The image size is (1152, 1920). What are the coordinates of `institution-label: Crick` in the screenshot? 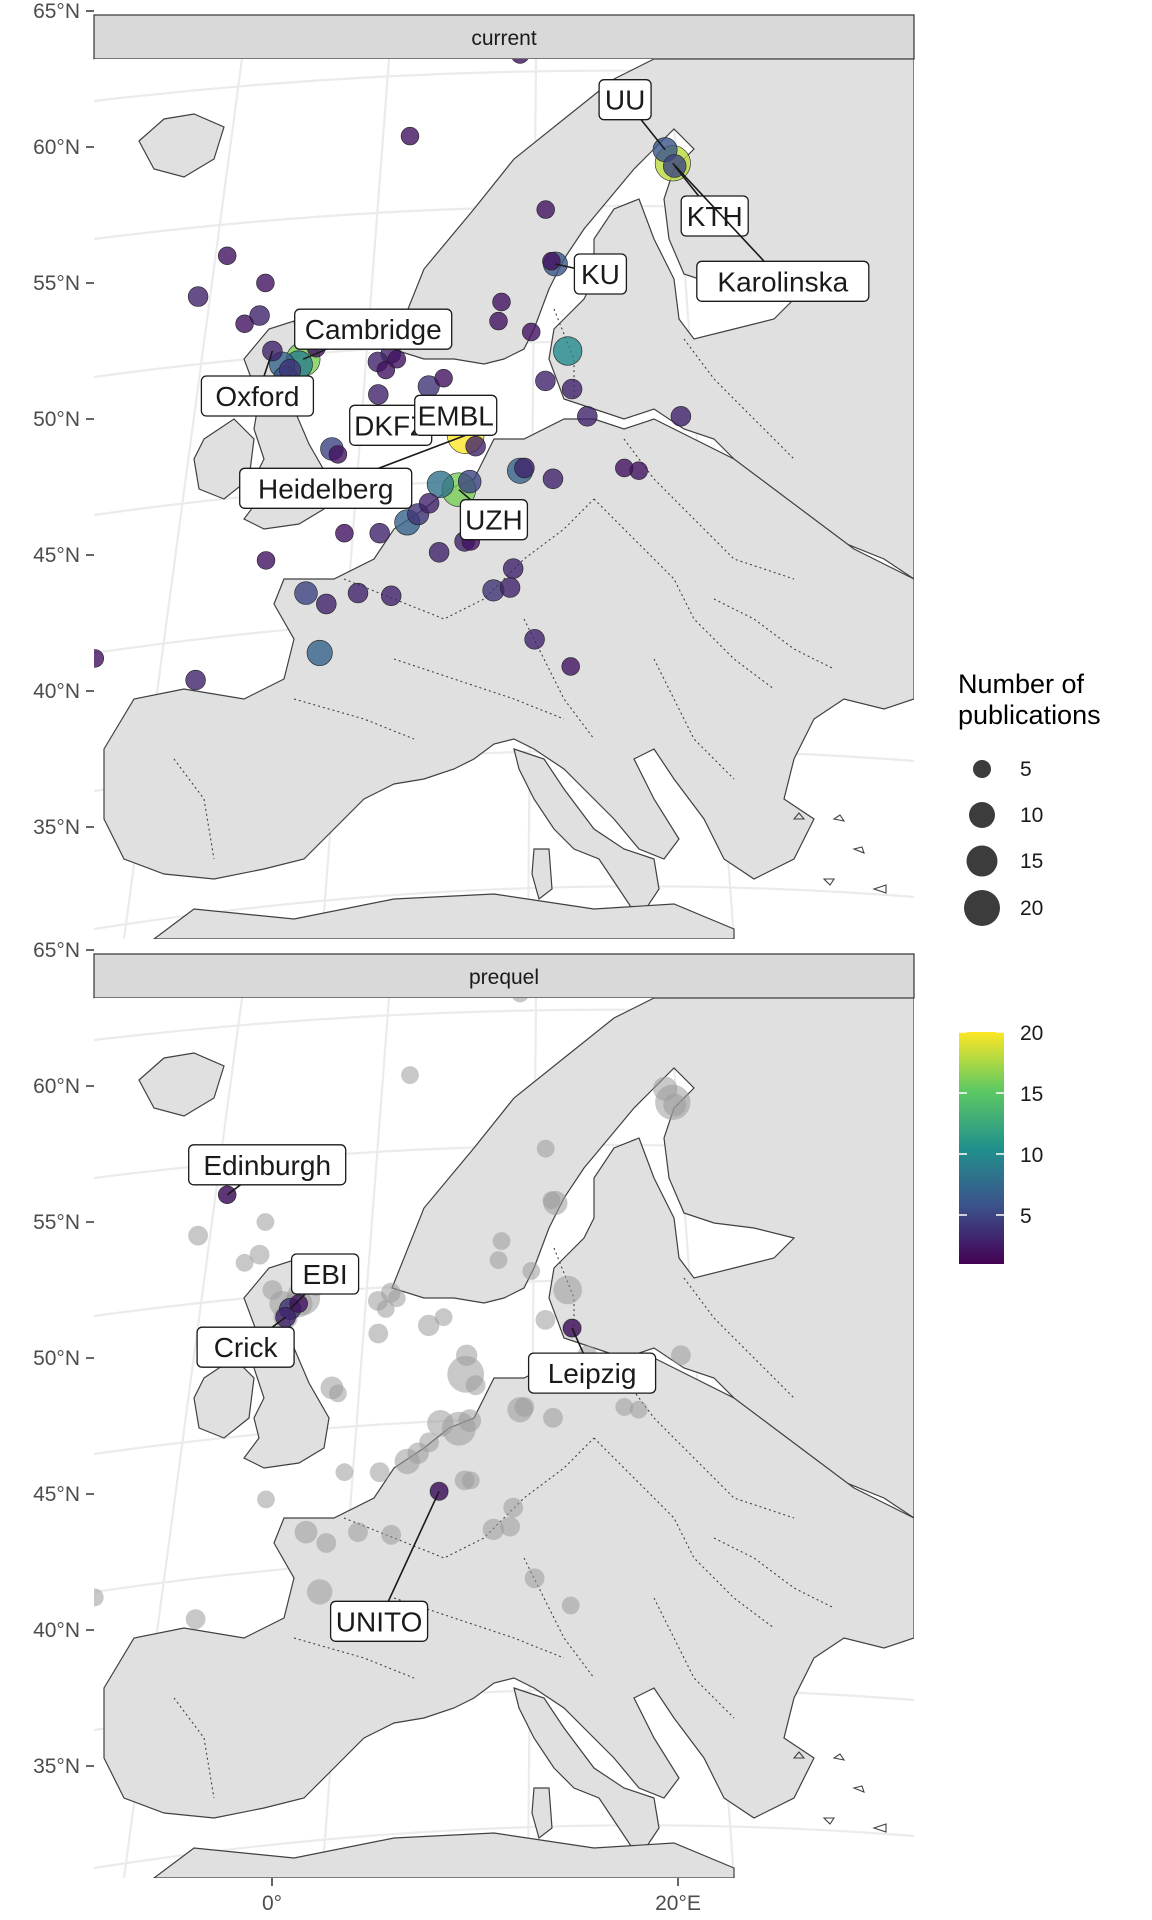 It's located at (245, 1347).